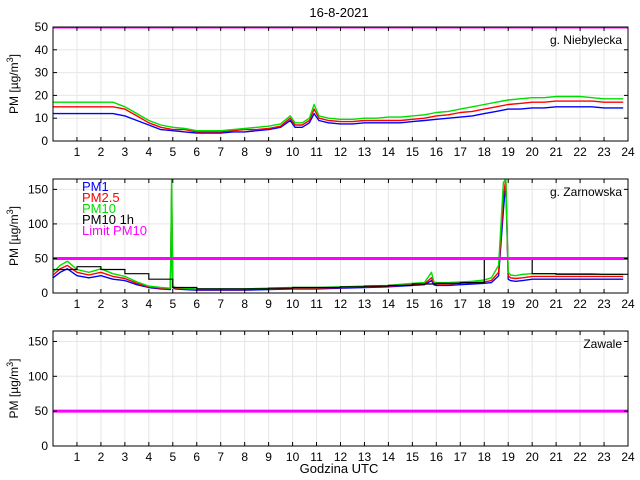 This screenshot has height=480, width=640. What do you see at coordinates (95, 186) in the screenshot?
I see `legend-entry: PM1` at bounding box center [95, 186].